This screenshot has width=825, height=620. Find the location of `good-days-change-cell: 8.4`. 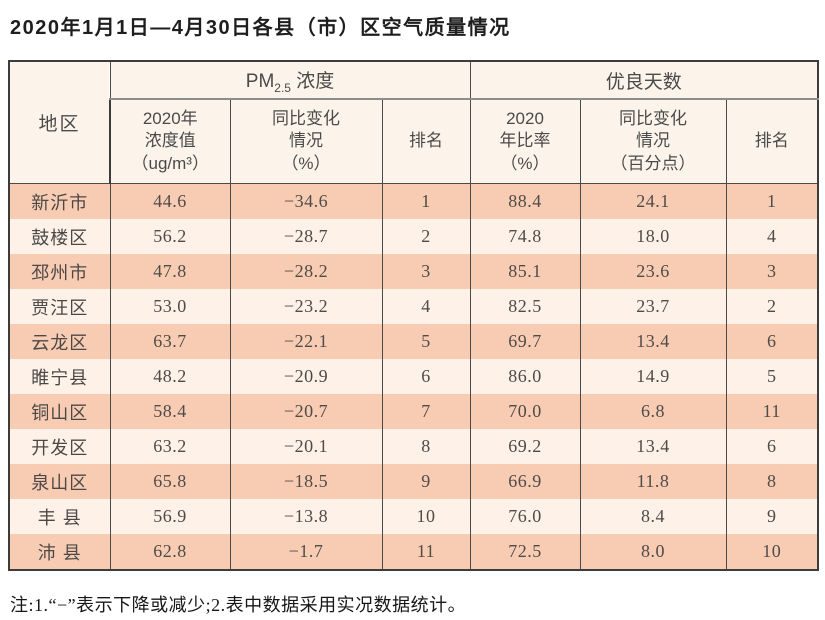

good-days-change-cell: 8.4 is located at coordinates (652, 516).